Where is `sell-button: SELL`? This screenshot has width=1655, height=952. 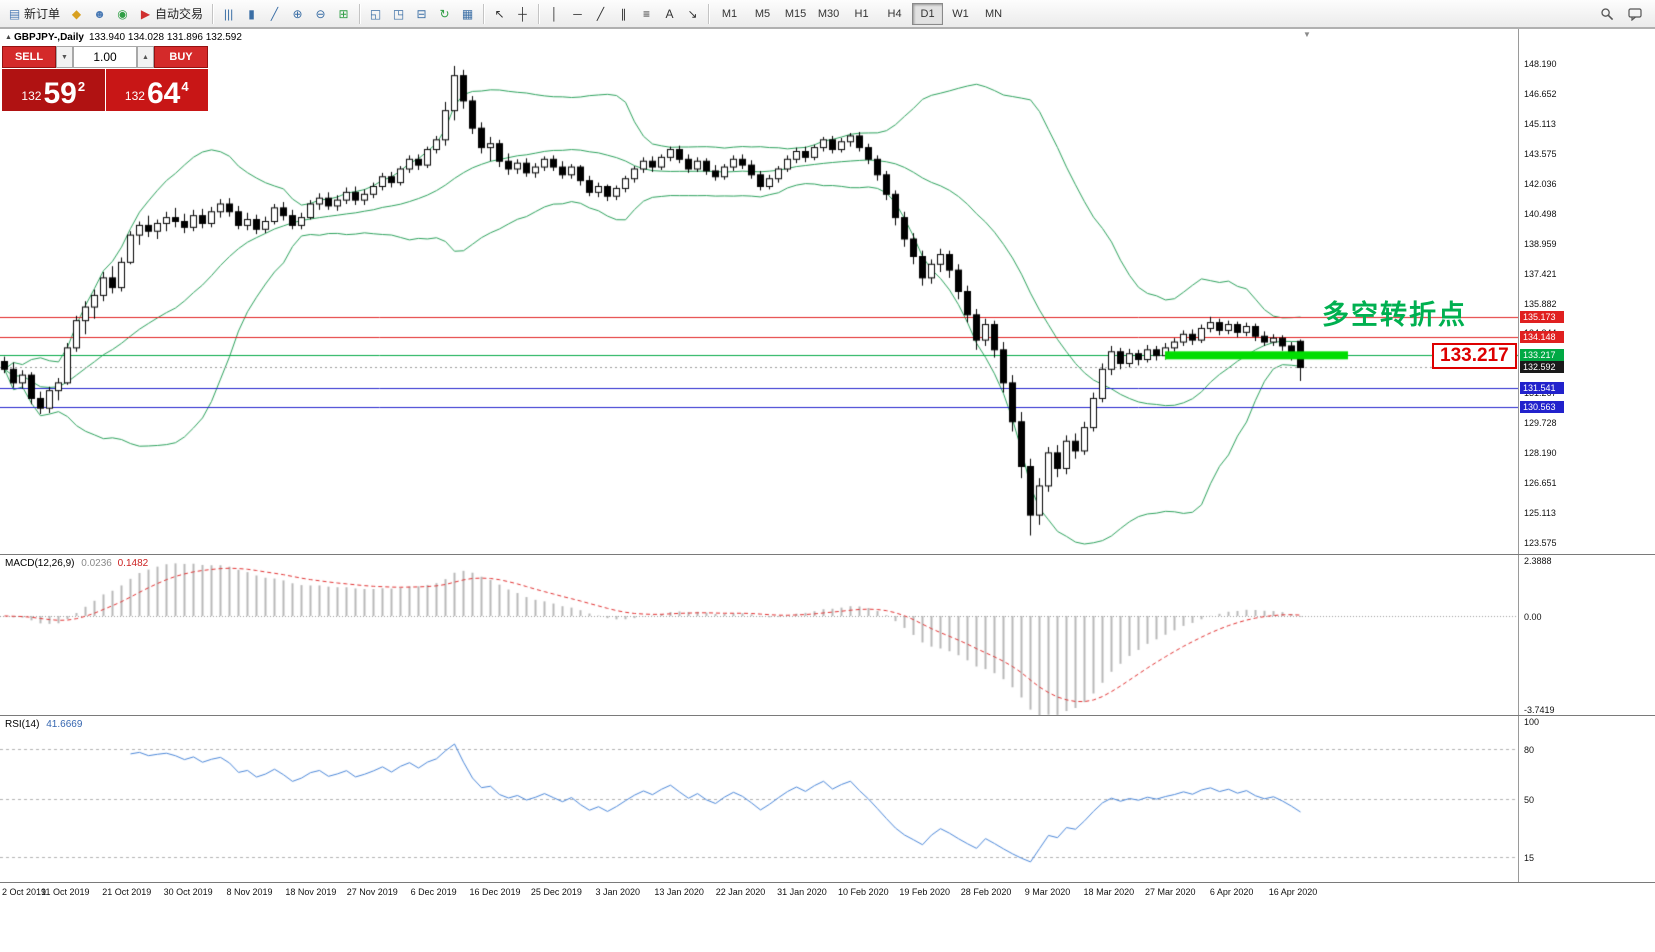 sell-button: SELL is located at coordinates (29, 57).